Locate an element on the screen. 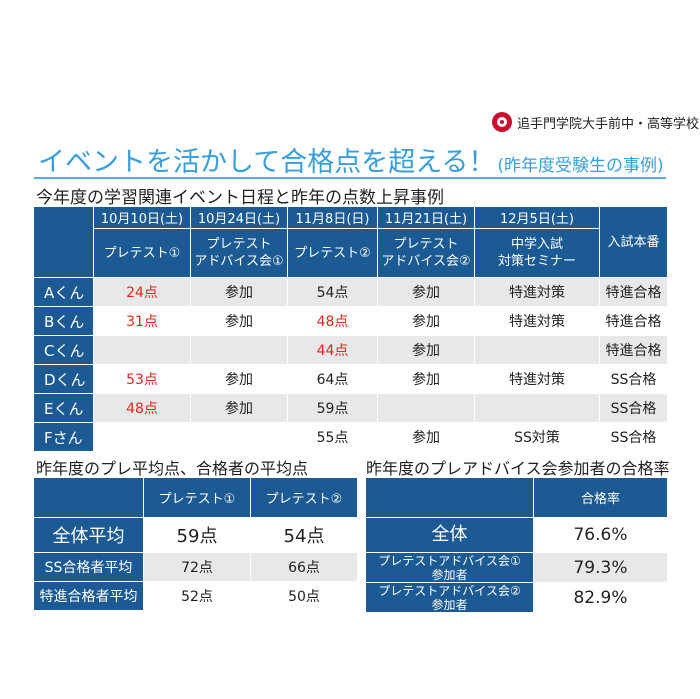 This screenshot has height=699, width=700. average-value: 72点 is located at coordinates (197, 567).